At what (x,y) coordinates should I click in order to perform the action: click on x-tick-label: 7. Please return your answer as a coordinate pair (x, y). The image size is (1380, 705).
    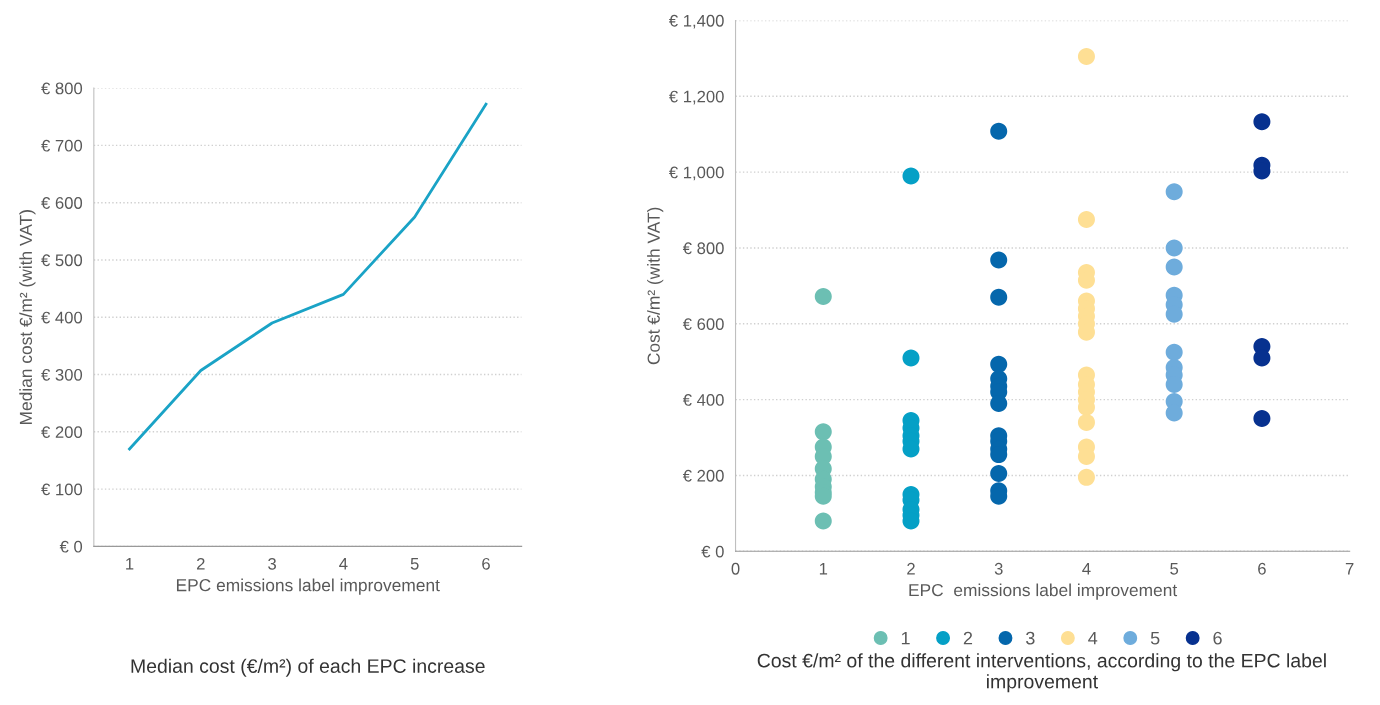
    Looking at the image, I should click on (1349, 569).